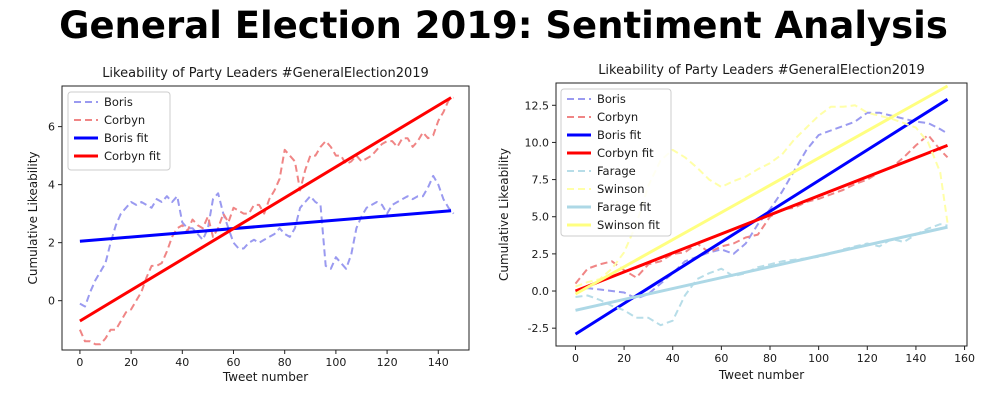  What do you see at coordinates (541, 217) in the screenshot?
I see `y-tick-label: 5.0` at bounding box center [541, 217].